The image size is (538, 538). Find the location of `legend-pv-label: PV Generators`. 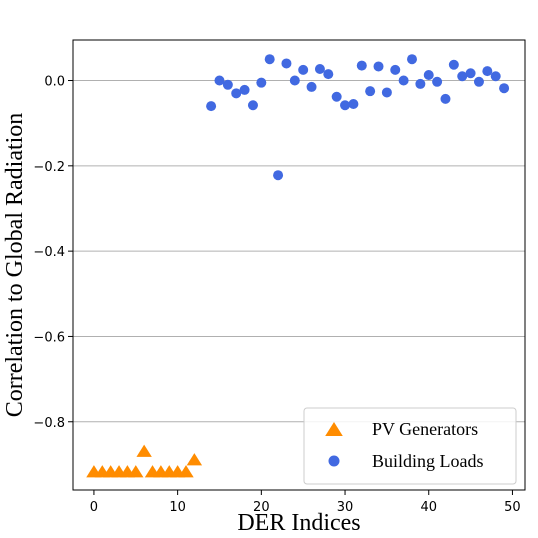

legend-pv-label: PV Generators is located at coordinates (425, 429).